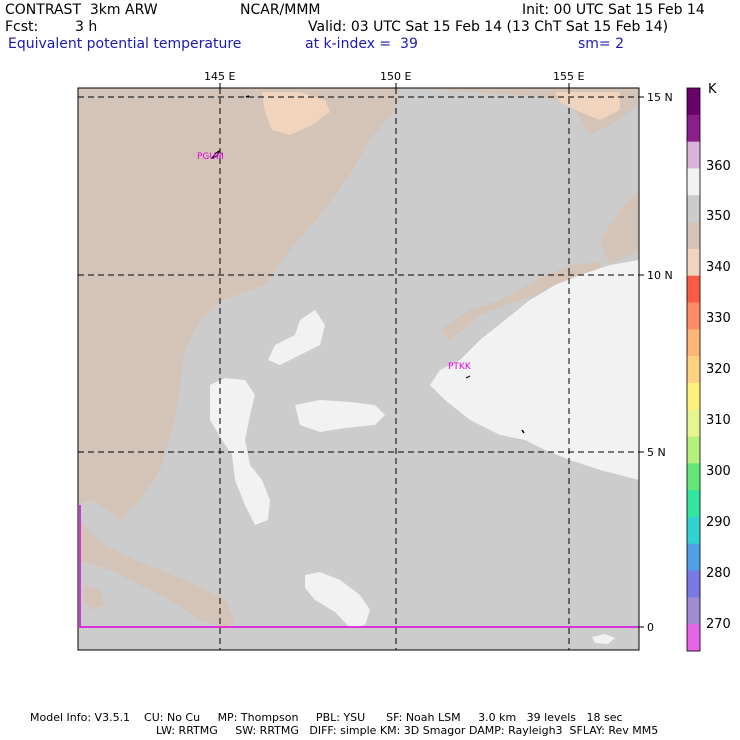  Describe the element at coordinates (718, 369) in the screenshot. I see `colorbar-label-320: 320` at that location.